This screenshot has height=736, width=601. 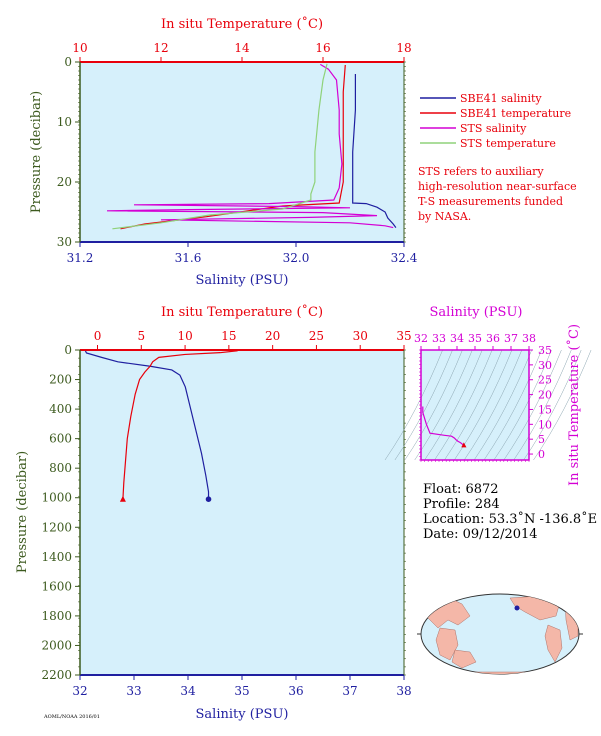 I want to click on bottom-x-tick-label: 32, so click(x=79, y=691).